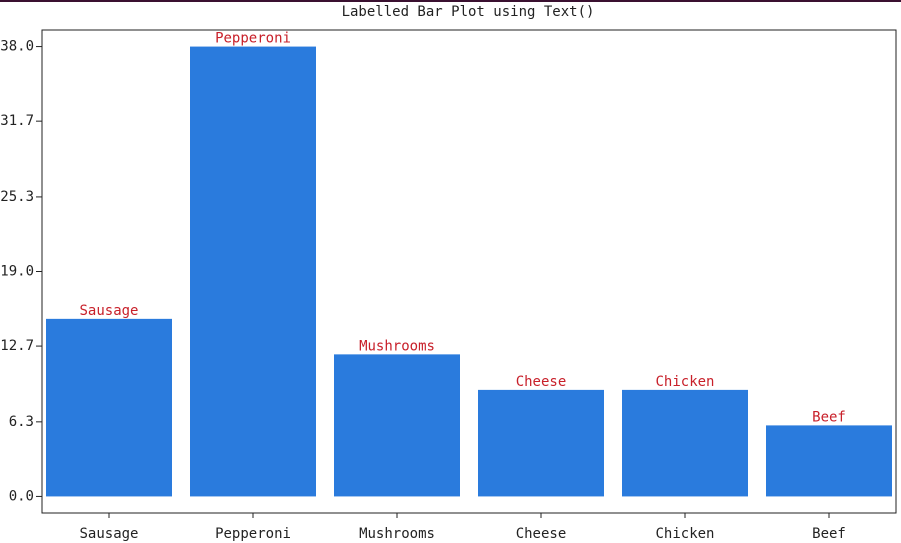 This screenshot has height=543, width=901. What do you see at coordinates (397, 346) in the screenshot?
I see `bar-label: Mushrooms` at bounding box center [397, 346].